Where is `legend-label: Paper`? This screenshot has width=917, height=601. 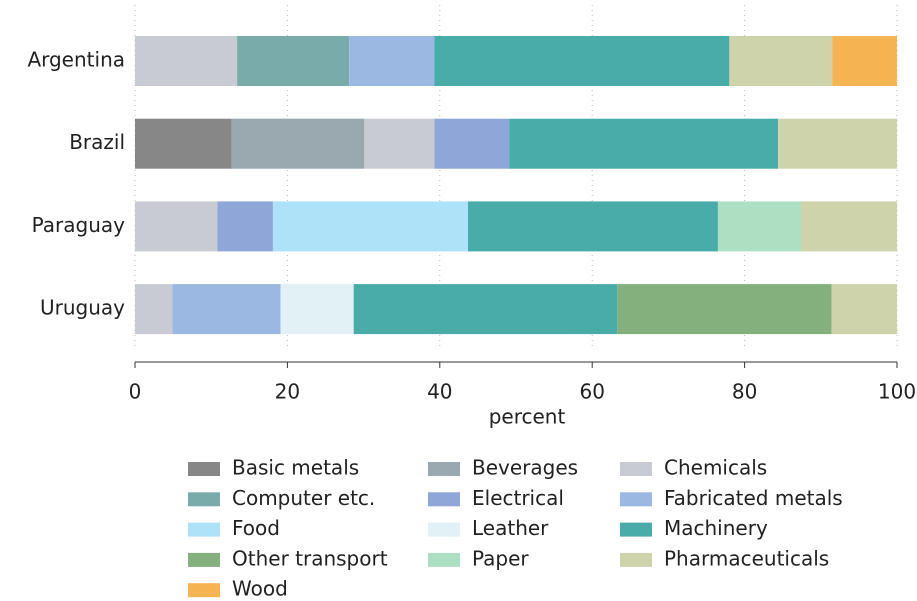 legend-label: Paper is located at coordinates (500, 558).